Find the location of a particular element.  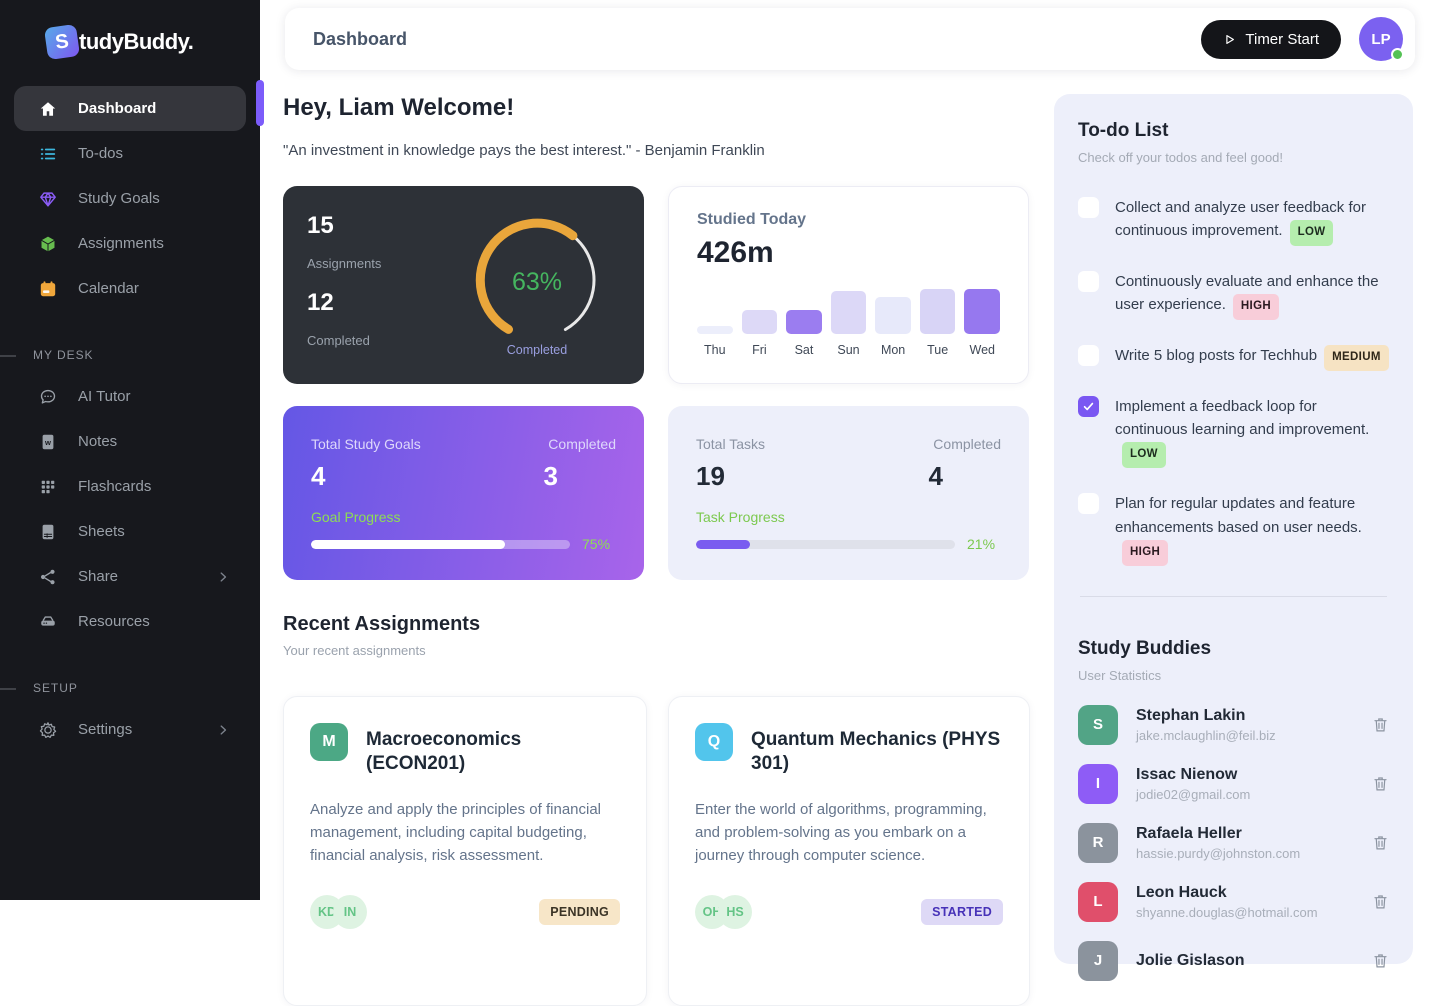

tasks-completed-label: Completed is located at coordinates (967, 444).